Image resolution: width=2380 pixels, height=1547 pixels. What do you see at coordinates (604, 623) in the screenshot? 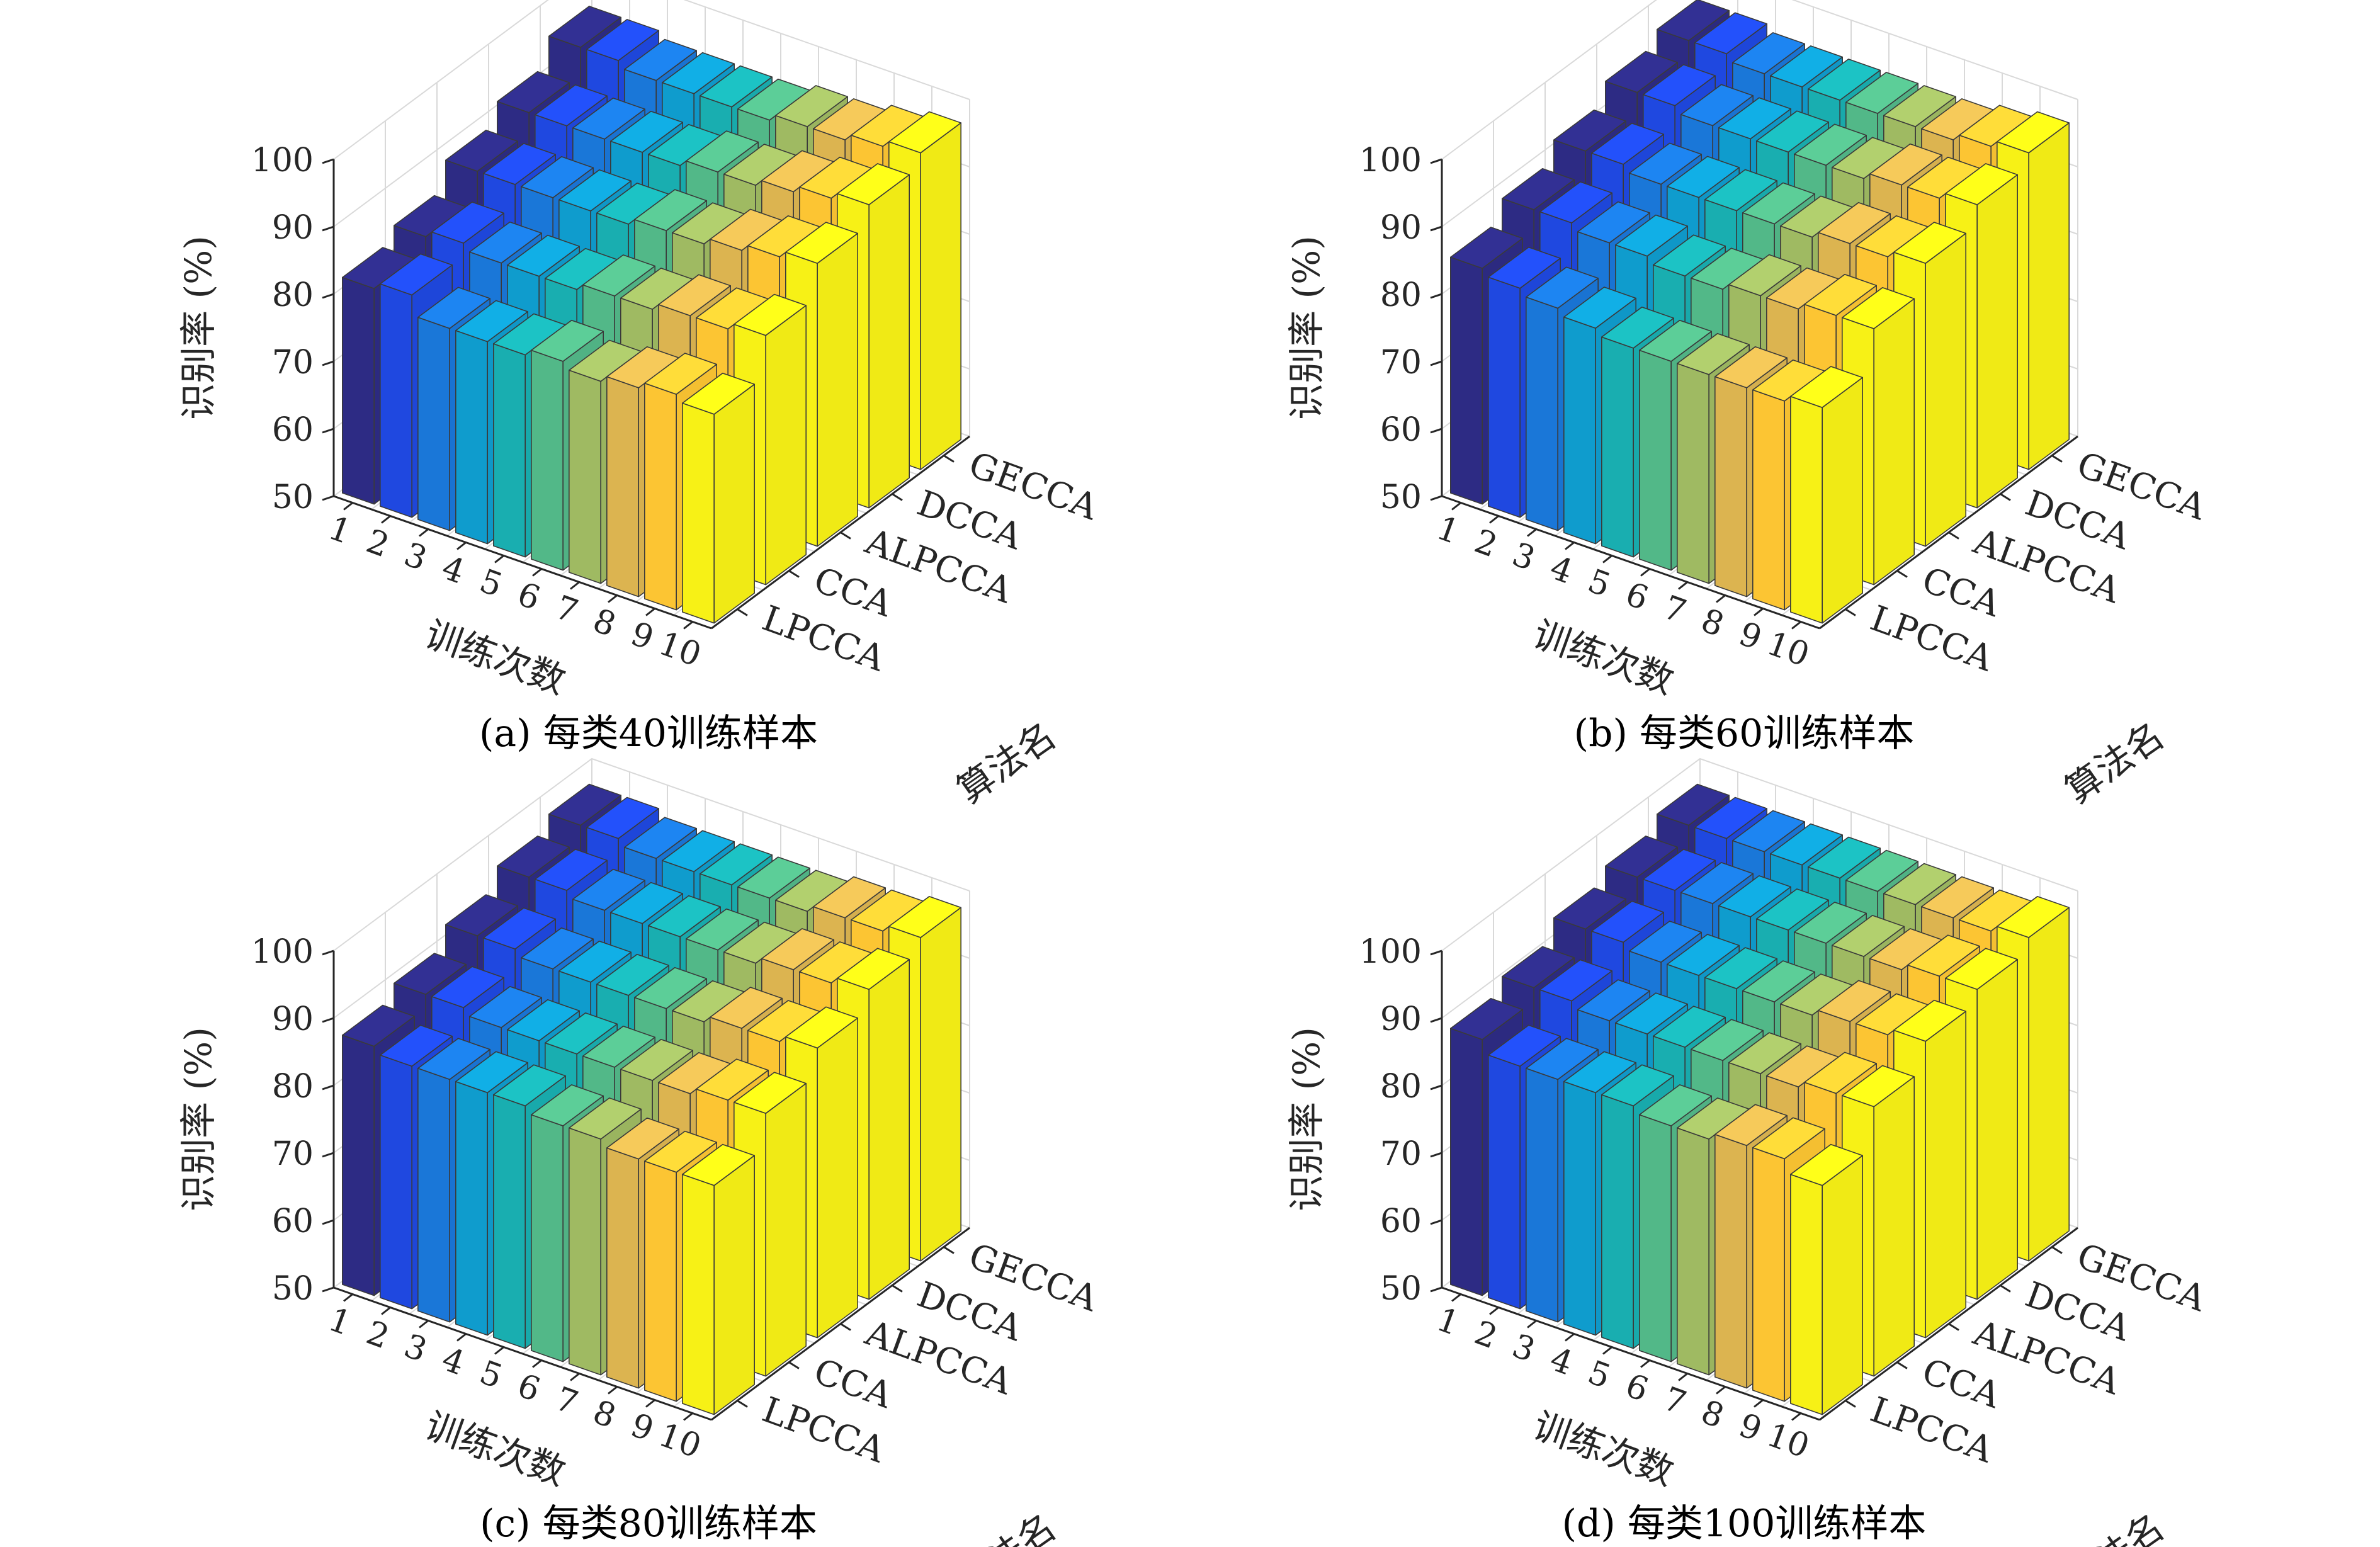
I see `x-tick-label: 8` at bounding box center [604, 623].